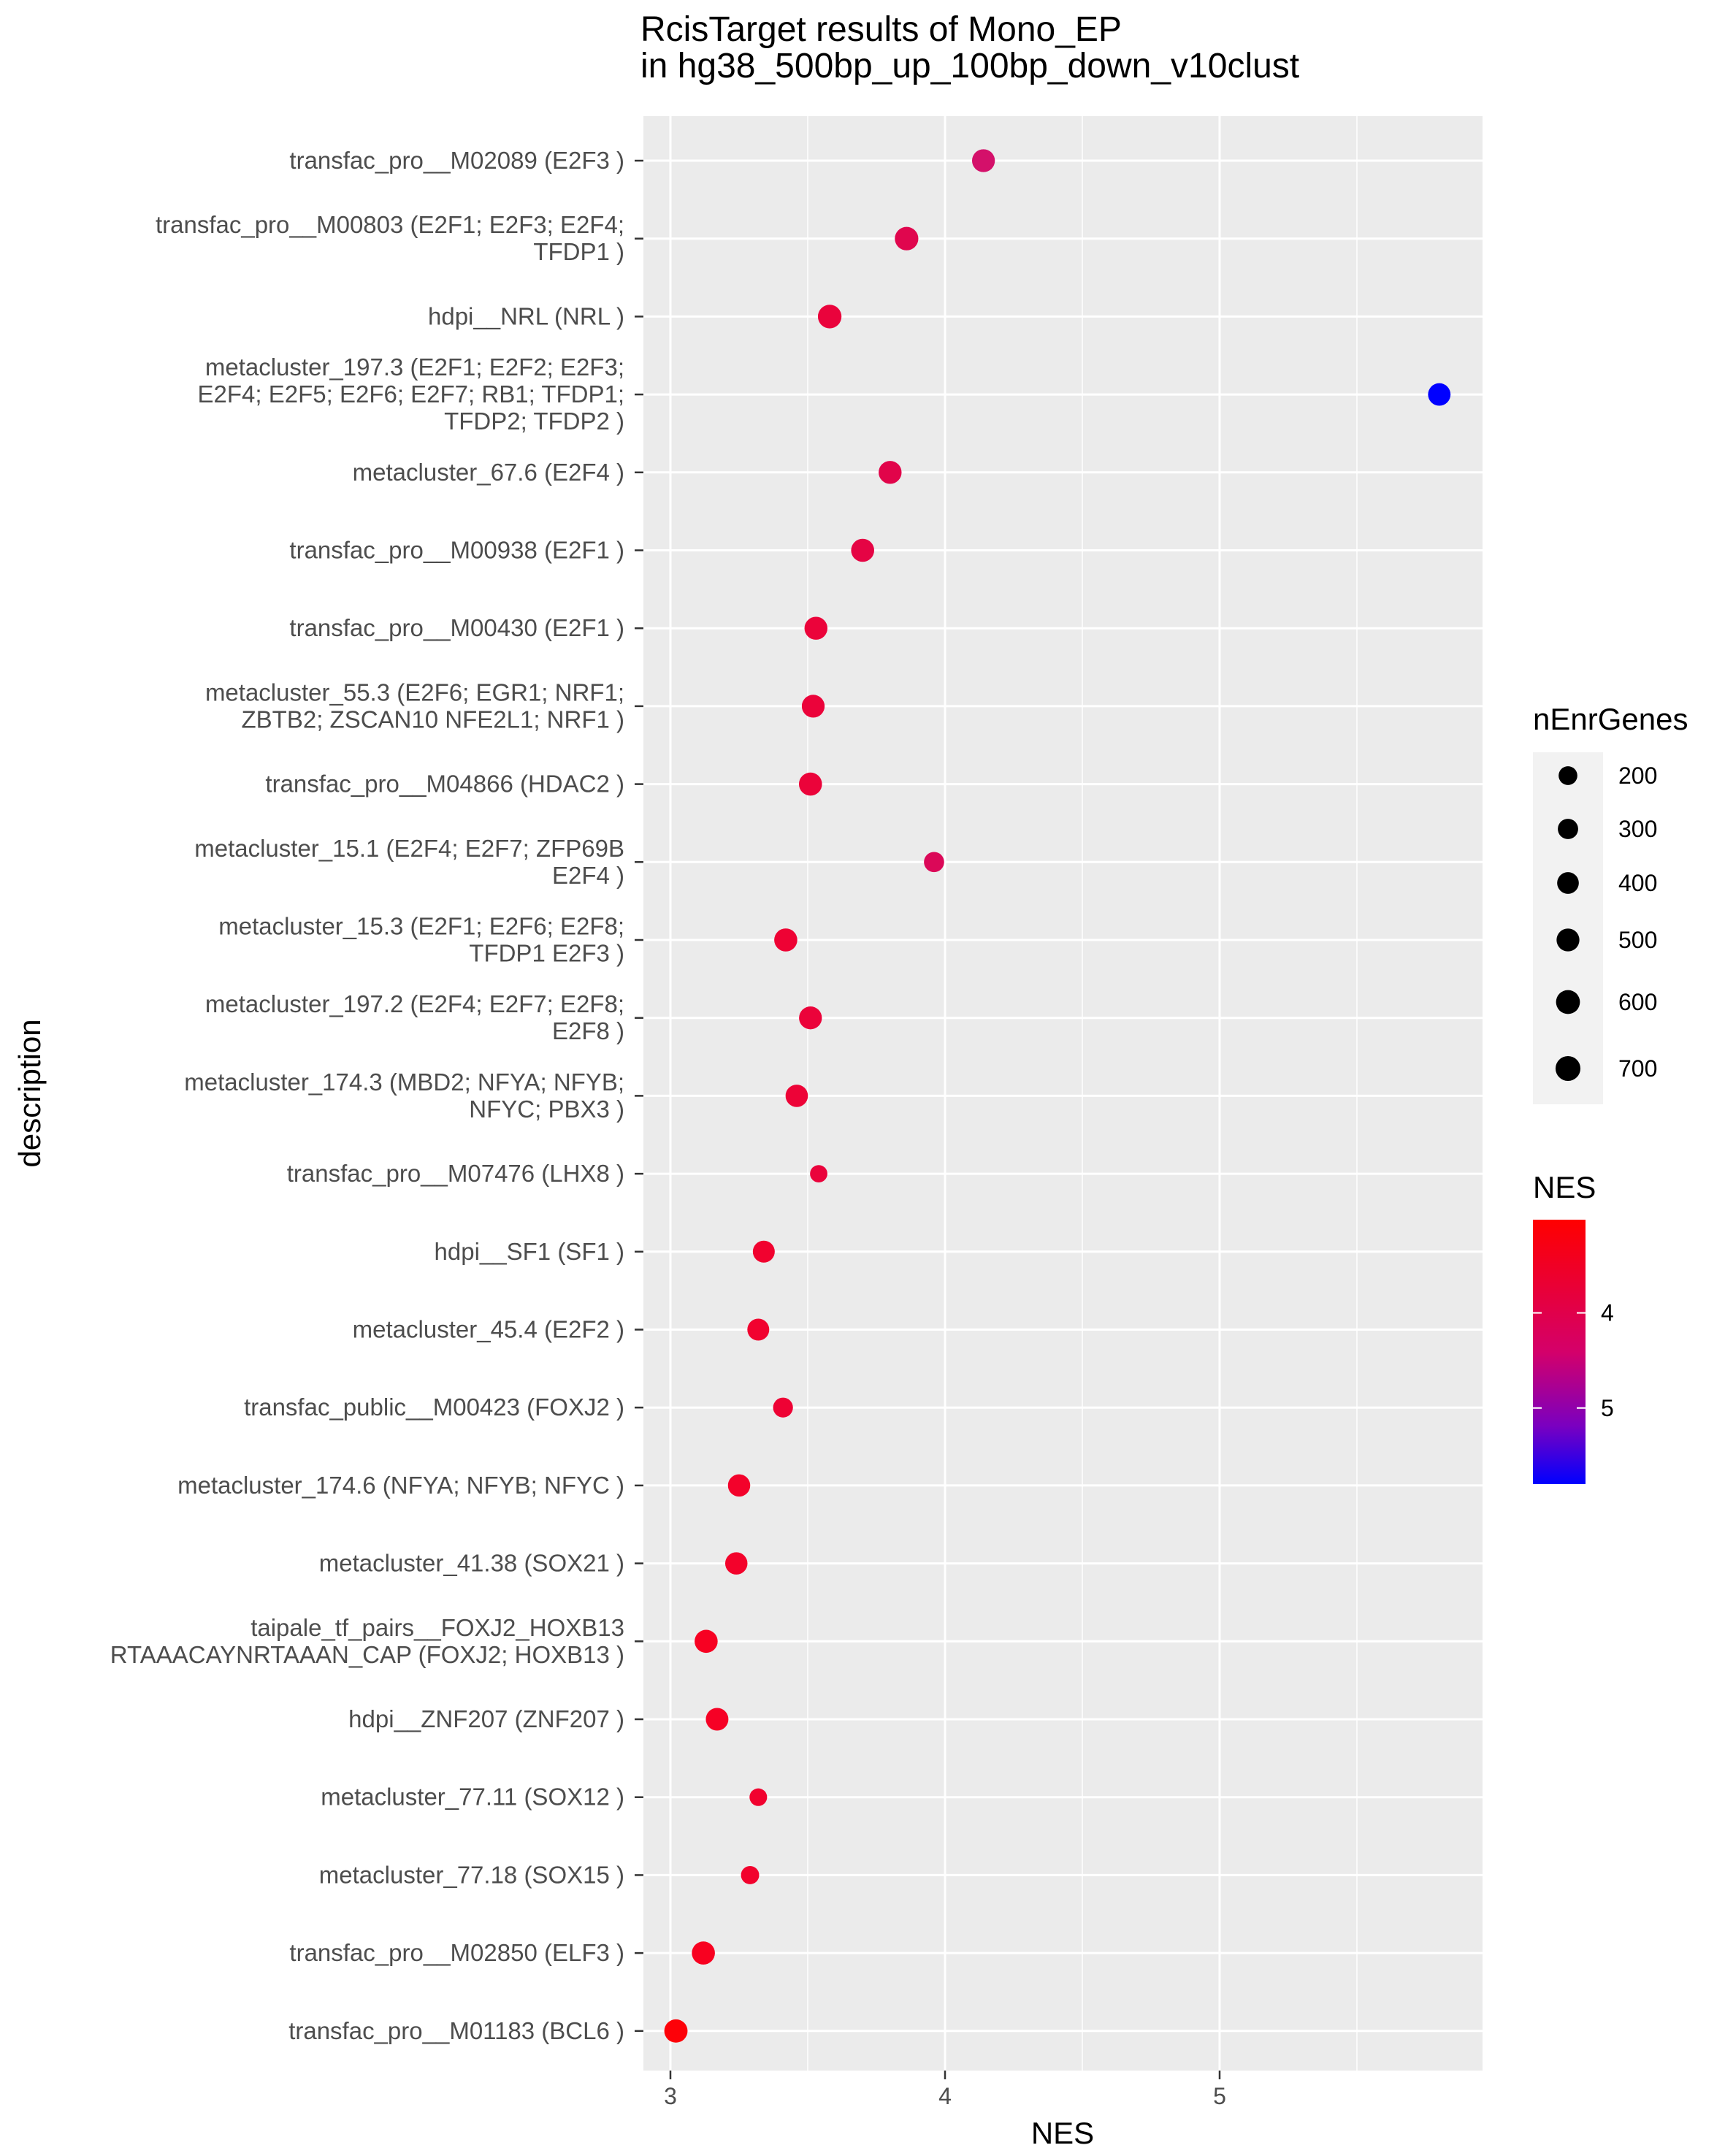 This screenshot has width=1725, height=2156. Describe the element at coordinates (29, 1093) in the screenshot. I see `y-axis-title: description` at that location.